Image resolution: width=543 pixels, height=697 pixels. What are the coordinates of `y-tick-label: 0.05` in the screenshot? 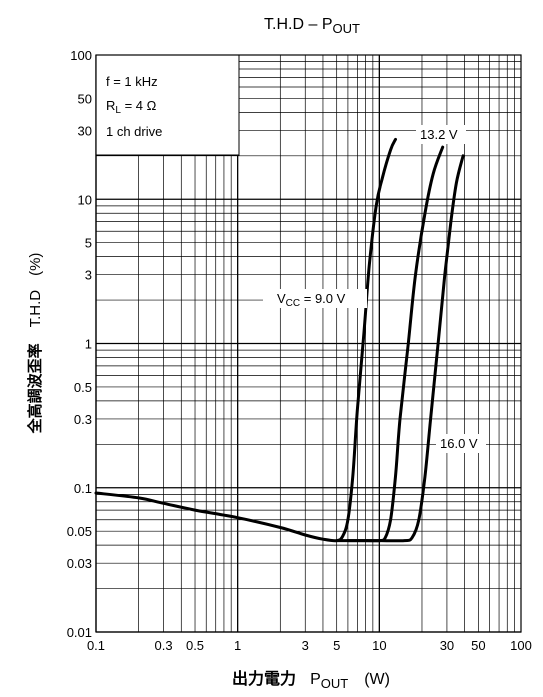 It's located at (79, 531).